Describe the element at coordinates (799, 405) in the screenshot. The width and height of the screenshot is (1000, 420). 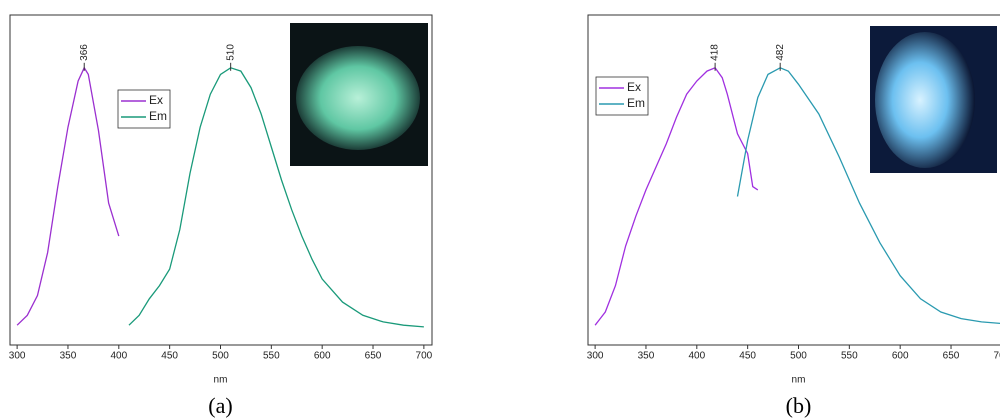
I see `panel-label: (b)` at that location.